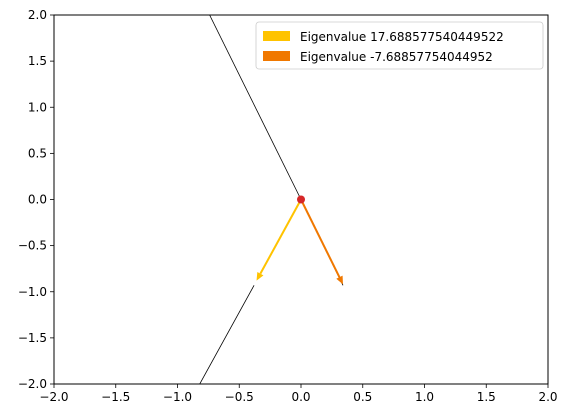 Image resolution: width=570 pixels, height=418 pixels. I want to click on x-tick-label: −1.0, so click(177, 397).